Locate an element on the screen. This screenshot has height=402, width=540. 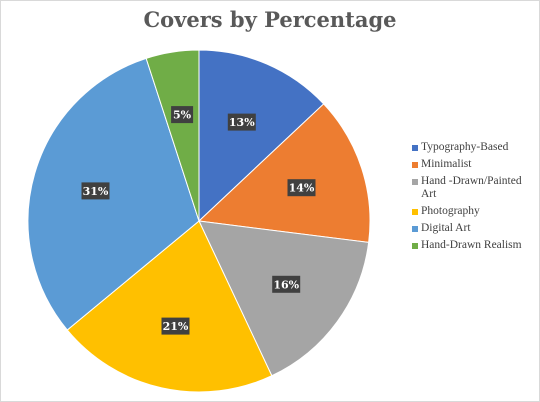
data-label-text-3: 21% is located at coordinates (176, 326).